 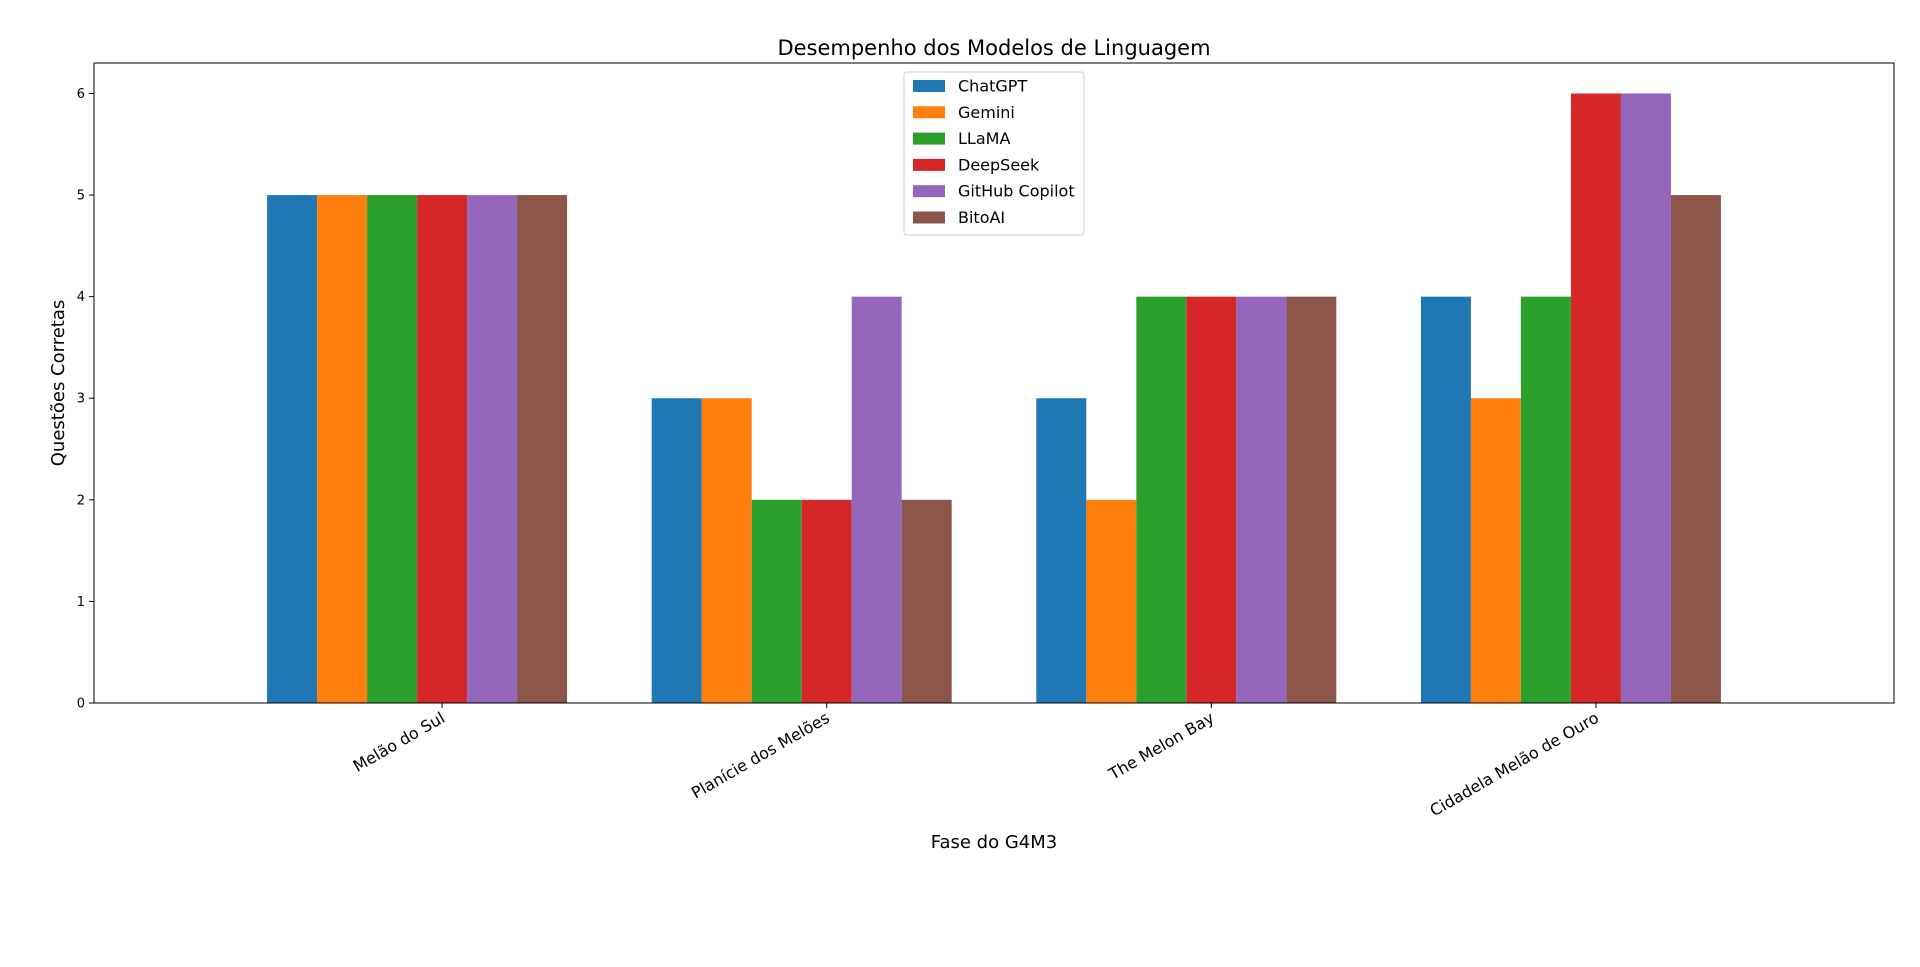 I want to click on chart-title: Desempenho dos Modelos de Linguagem, so click(x=993, y=48).